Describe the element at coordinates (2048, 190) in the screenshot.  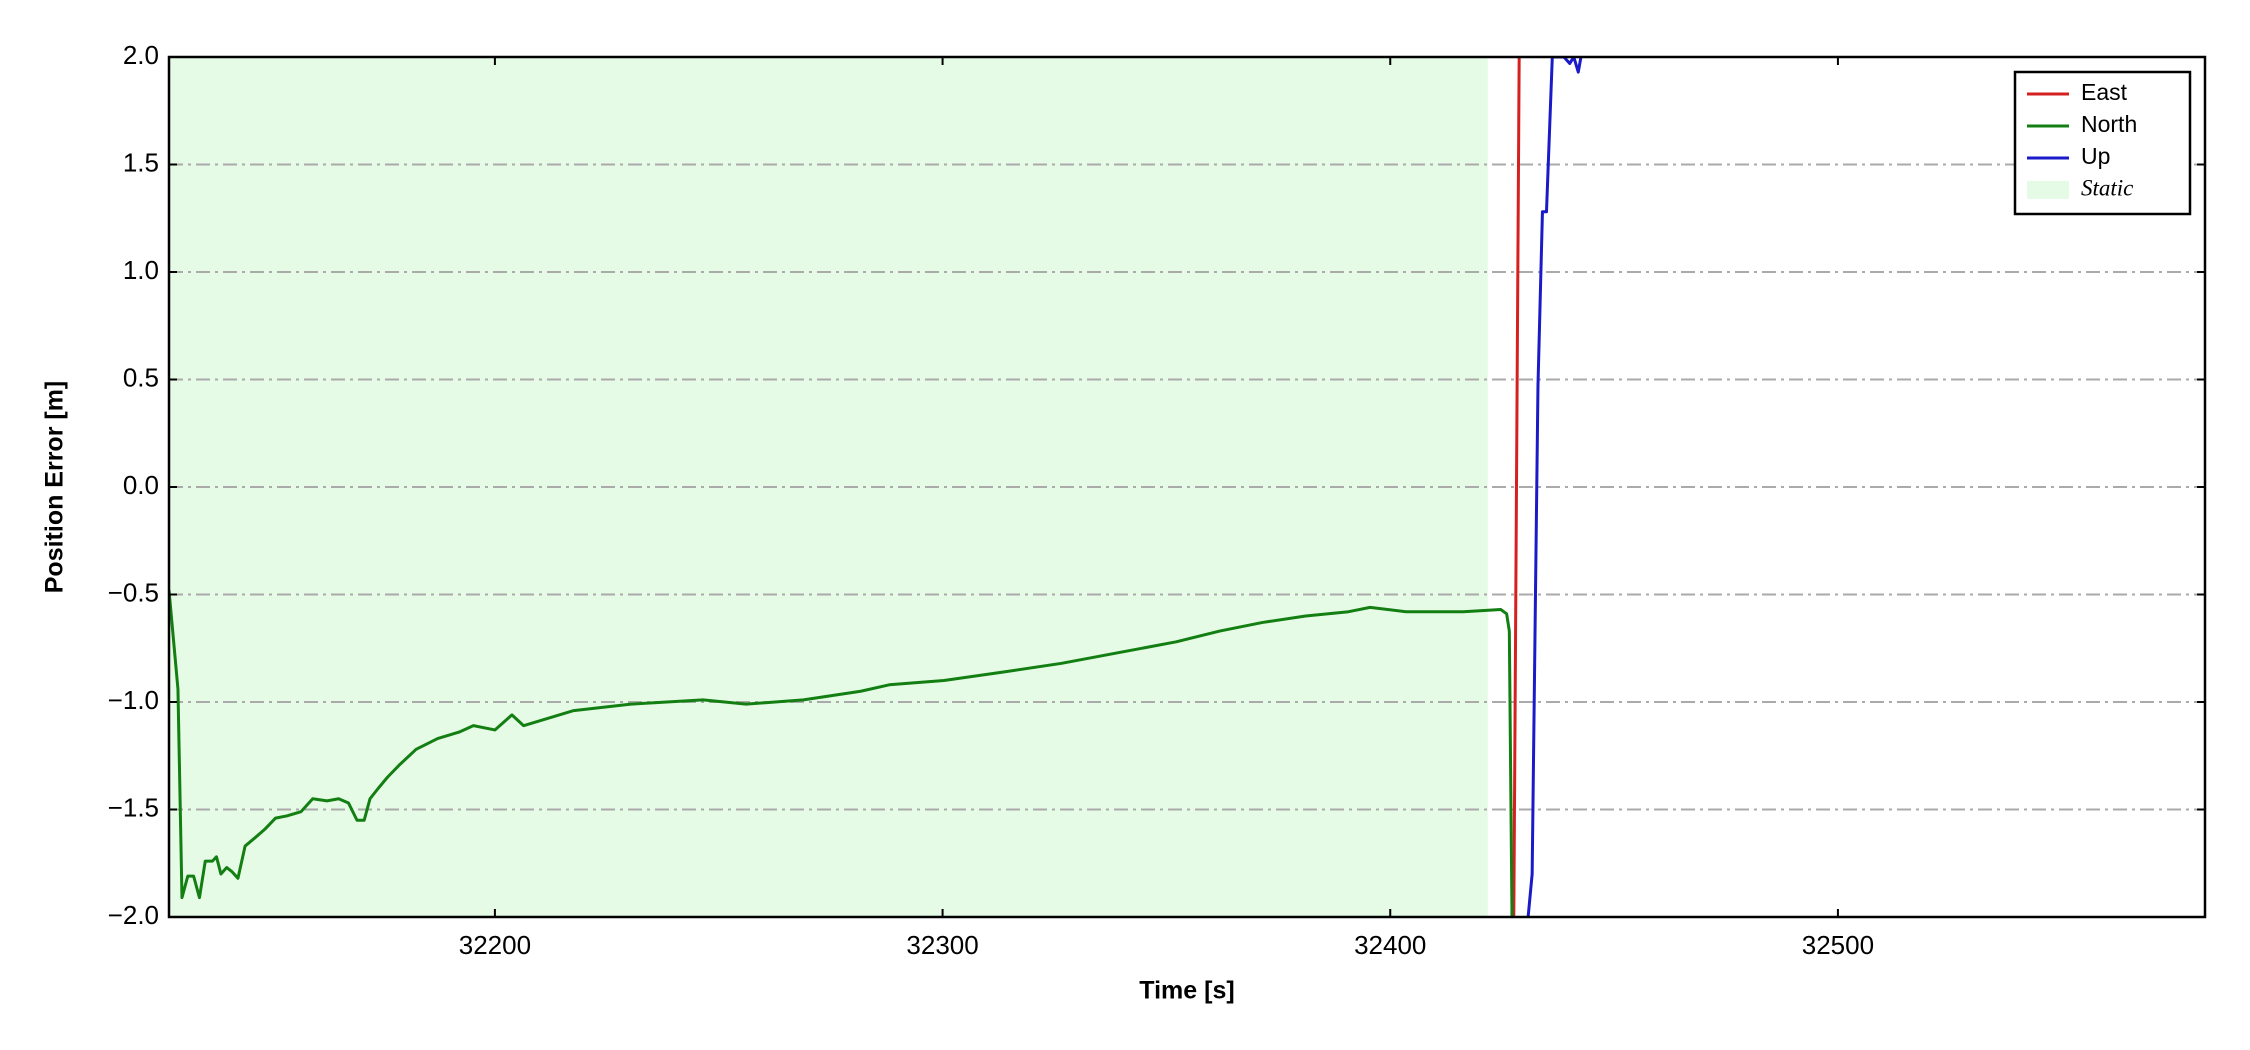
I see `legend-swatch` at that location.